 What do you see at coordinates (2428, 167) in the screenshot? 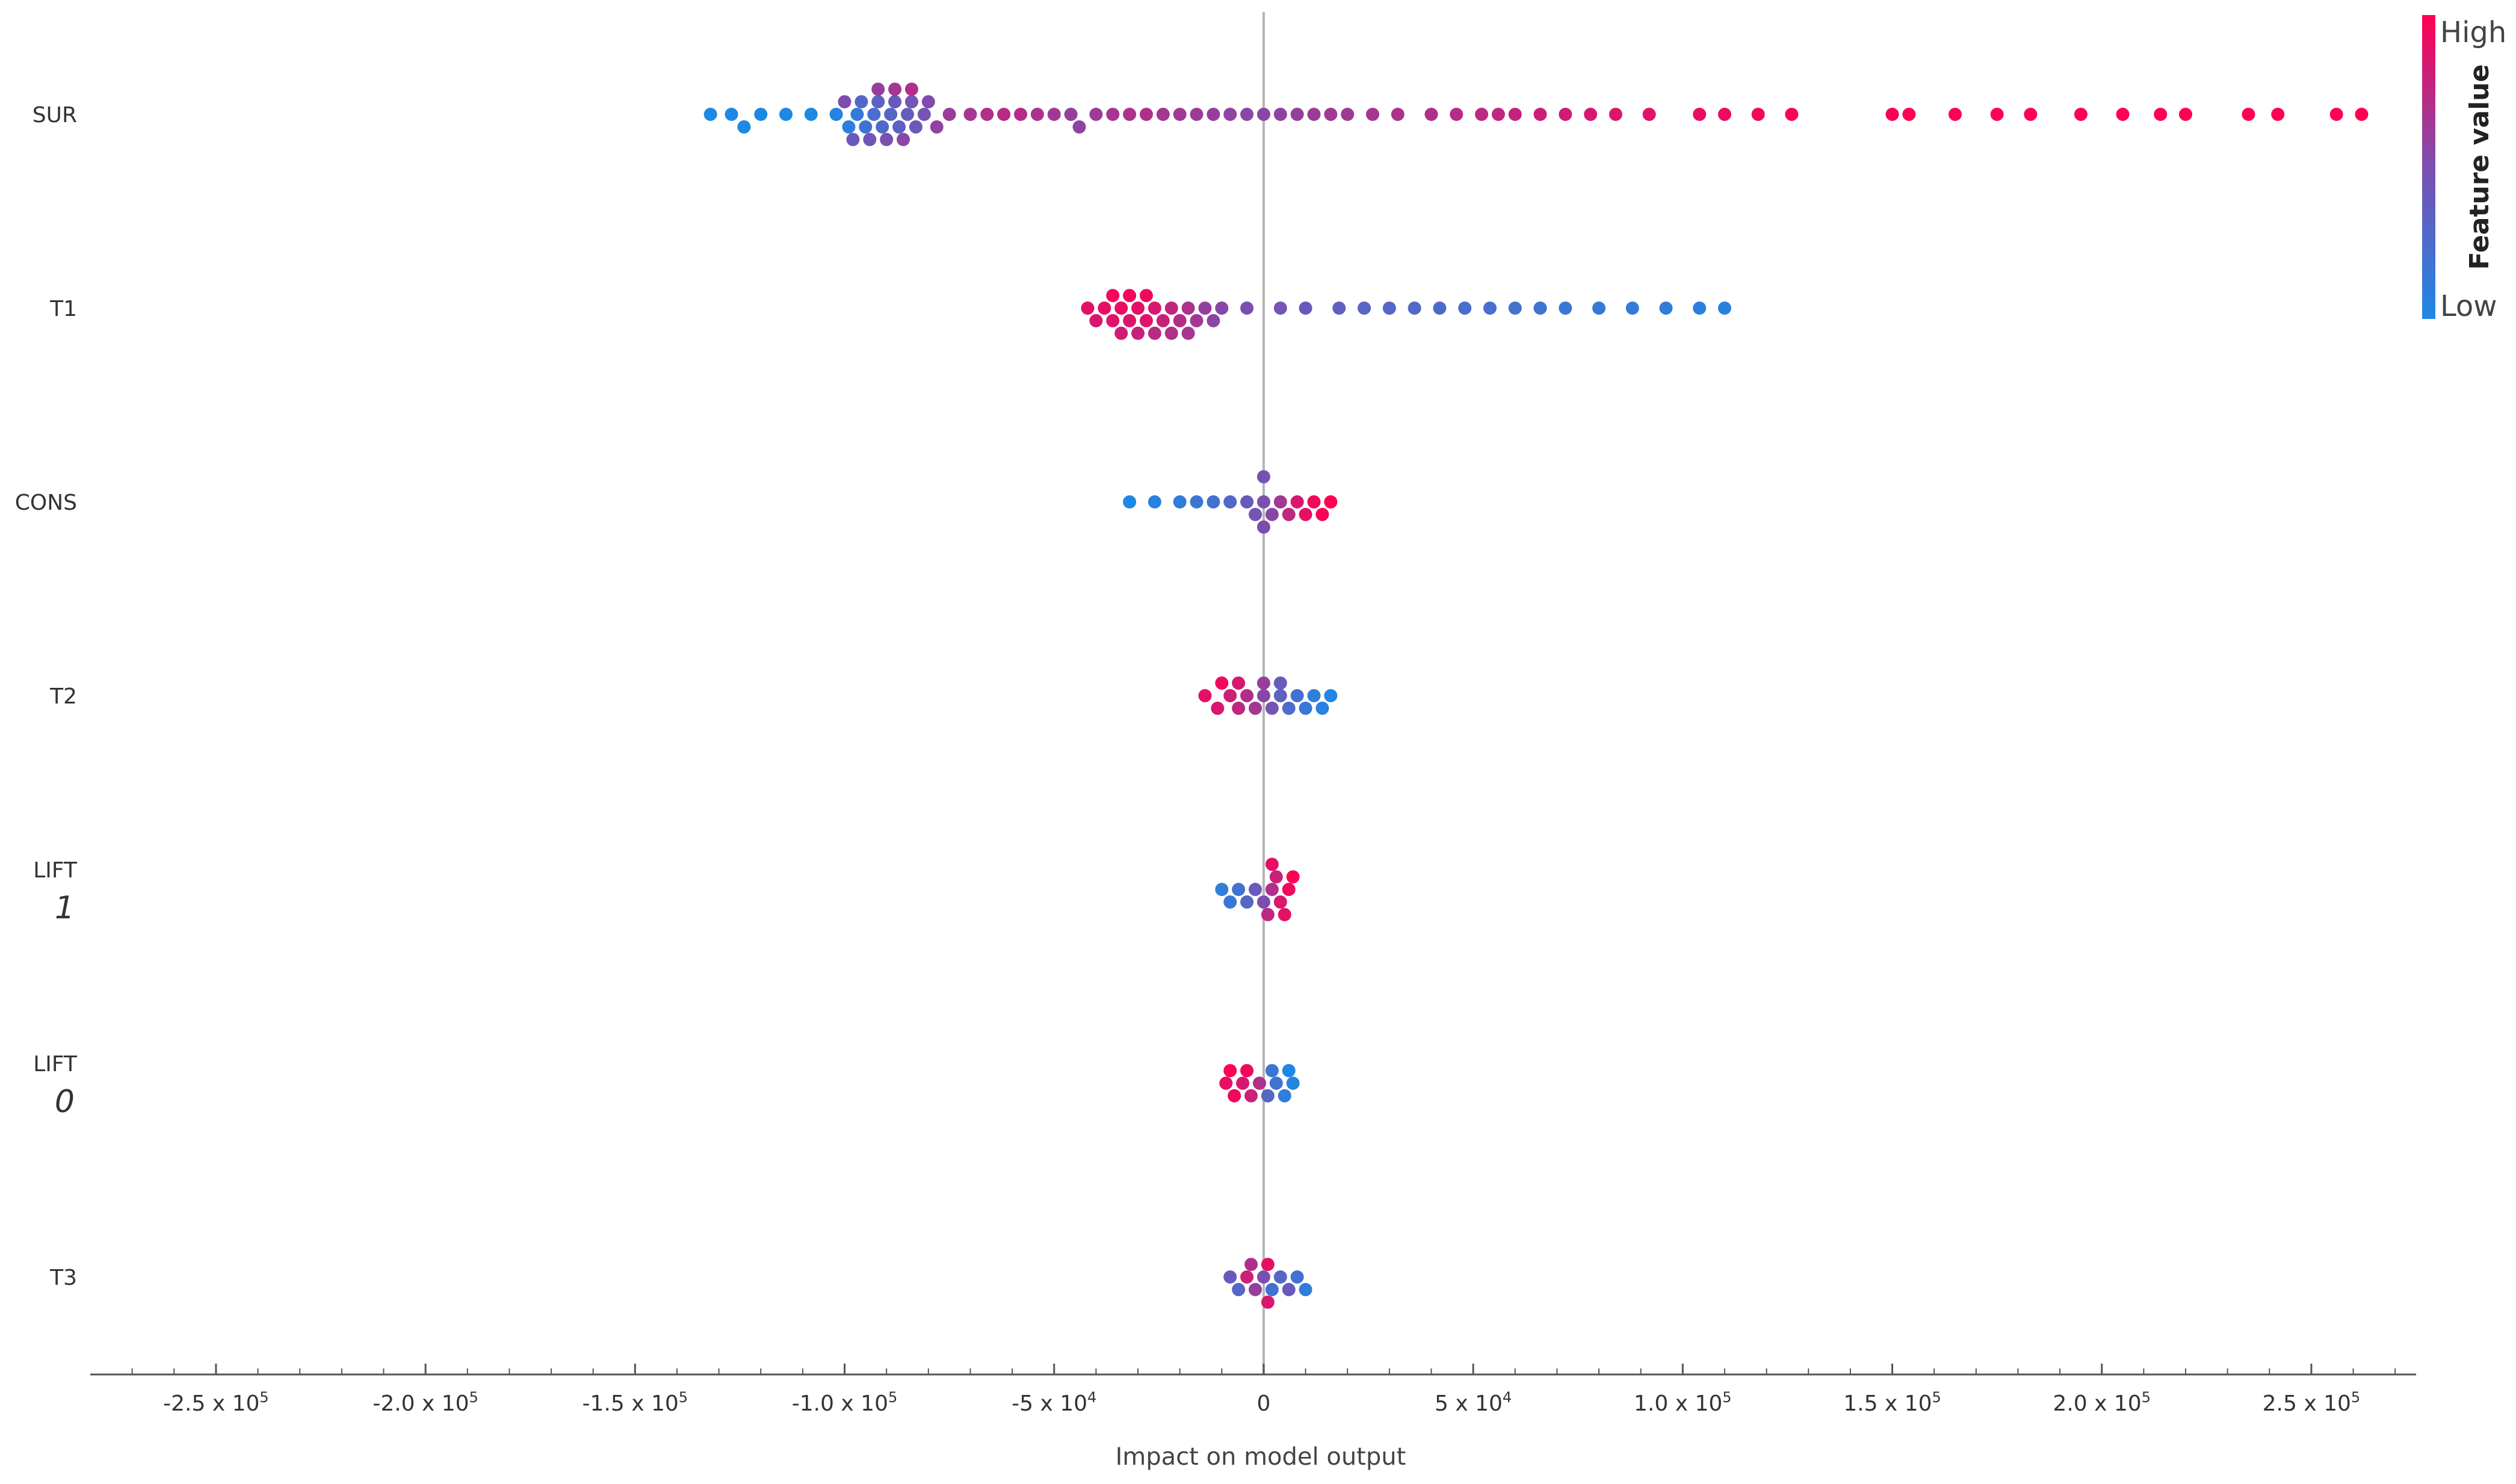
I see `colorbar` at bounding box center [2428, 167].